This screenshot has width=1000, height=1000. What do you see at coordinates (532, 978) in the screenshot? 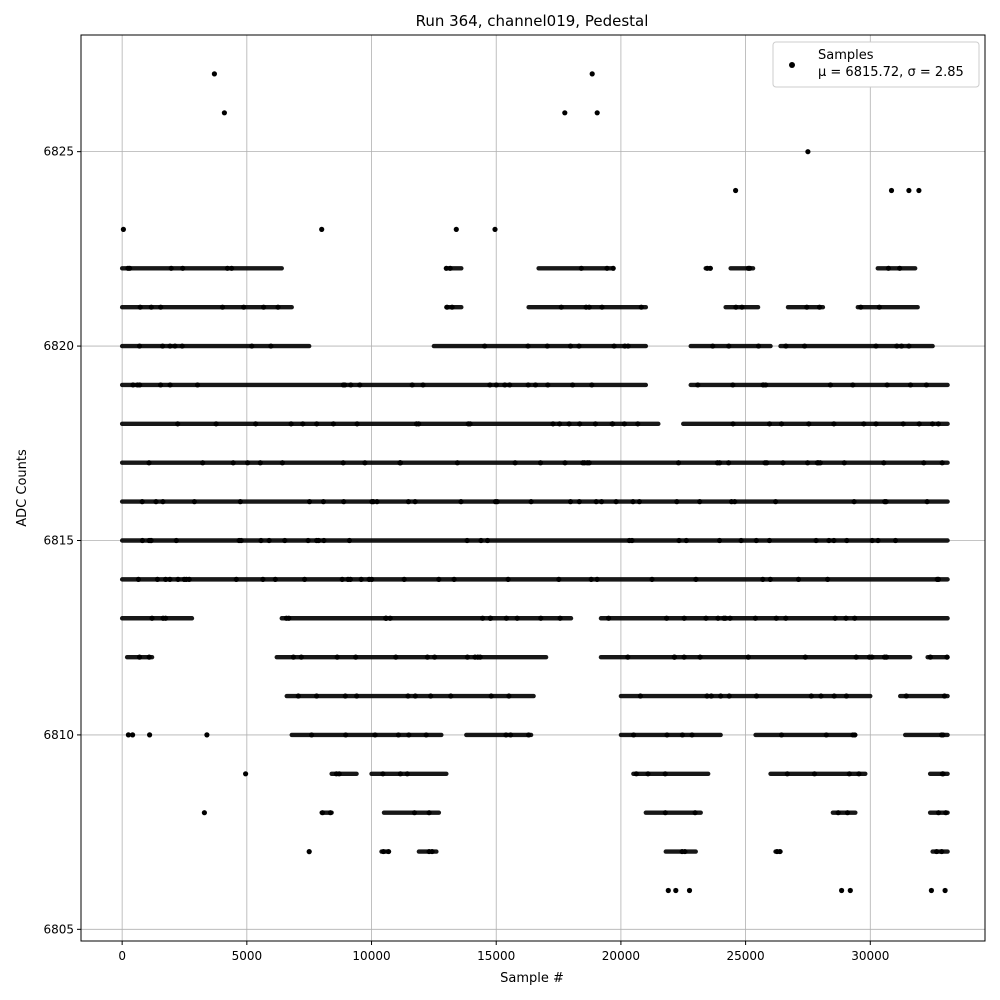
I see `x-axis-label: Sample #` at bounding box center [532, 978].